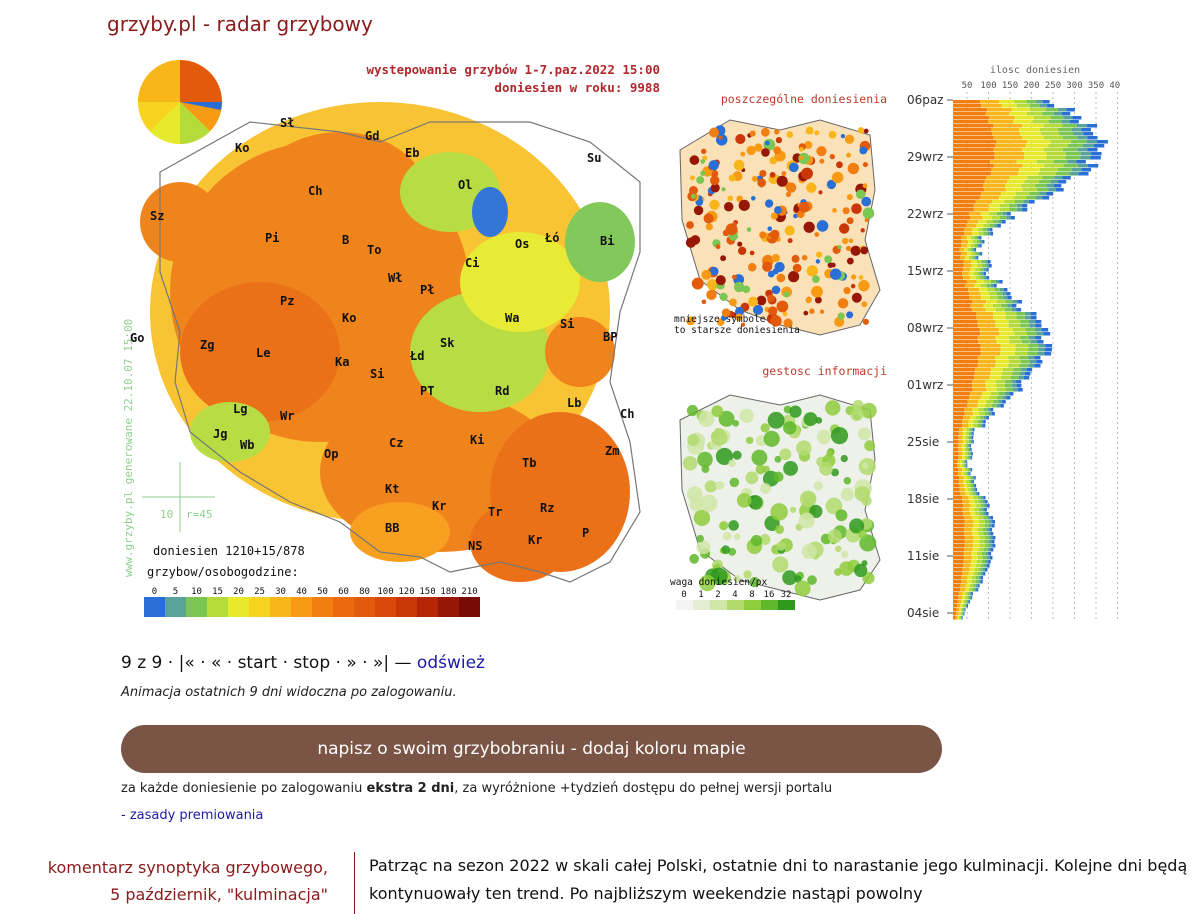 This screenshot has height=914, width=1202. I want to click on legend-swatch, so click(175, 607).